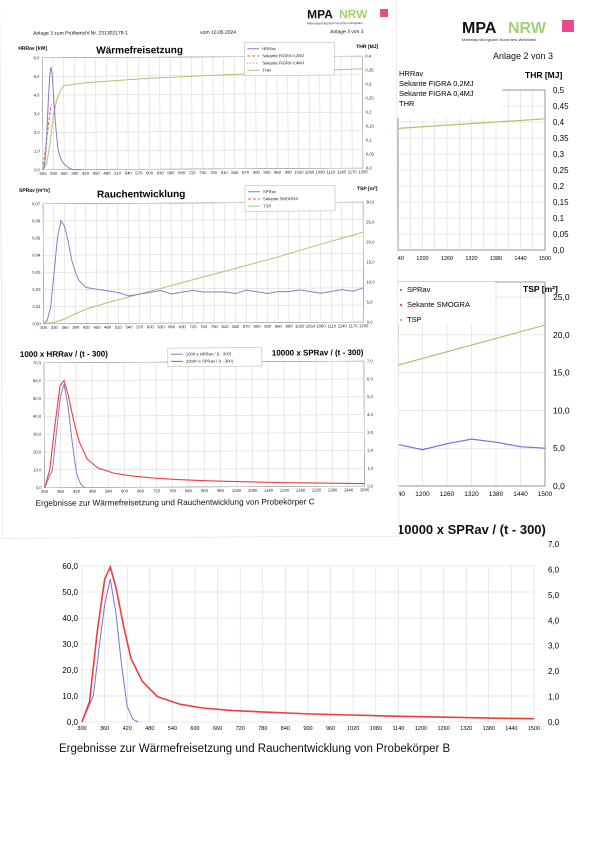 The width and height of the screenshot is (595, 841). What do you see at coordinates (210, 360) in the screenshot?
I see `legend-label: 10000 x SPRav / (t - 300)` at bounding box center [210, 360].